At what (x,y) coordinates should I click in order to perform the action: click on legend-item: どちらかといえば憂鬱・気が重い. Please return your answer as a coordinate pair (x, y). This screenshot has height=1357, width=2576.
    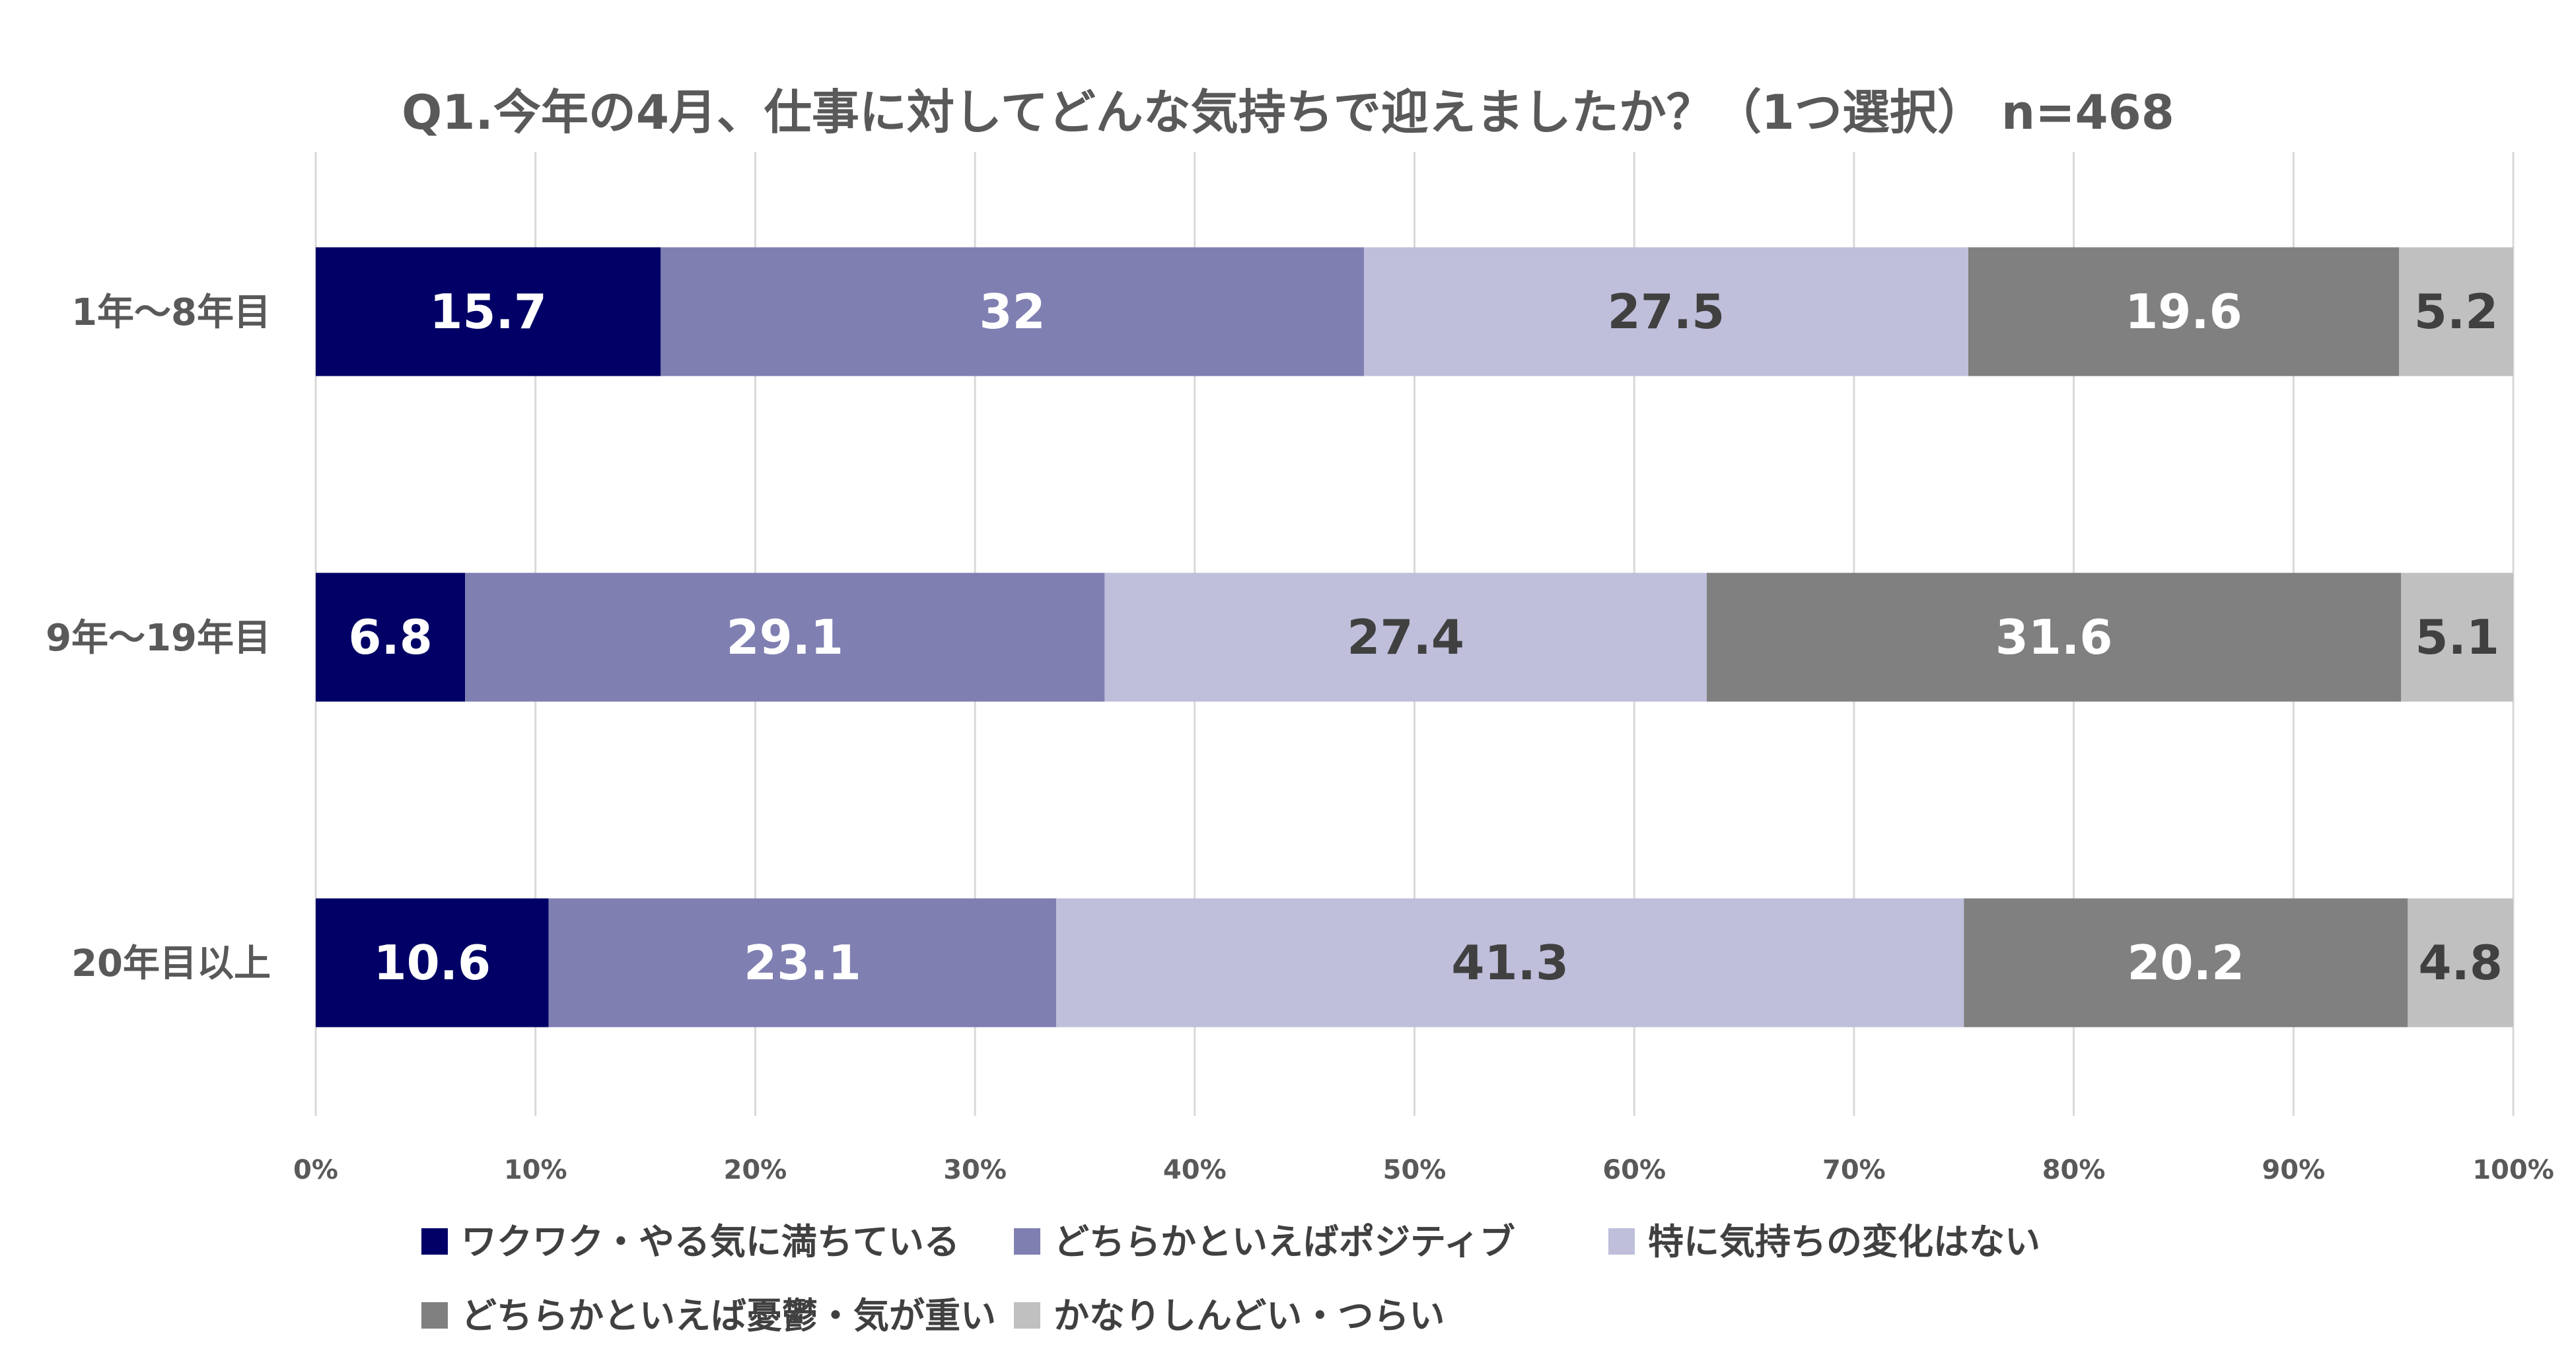
    Looking at the image, I should click on (709, 1316).